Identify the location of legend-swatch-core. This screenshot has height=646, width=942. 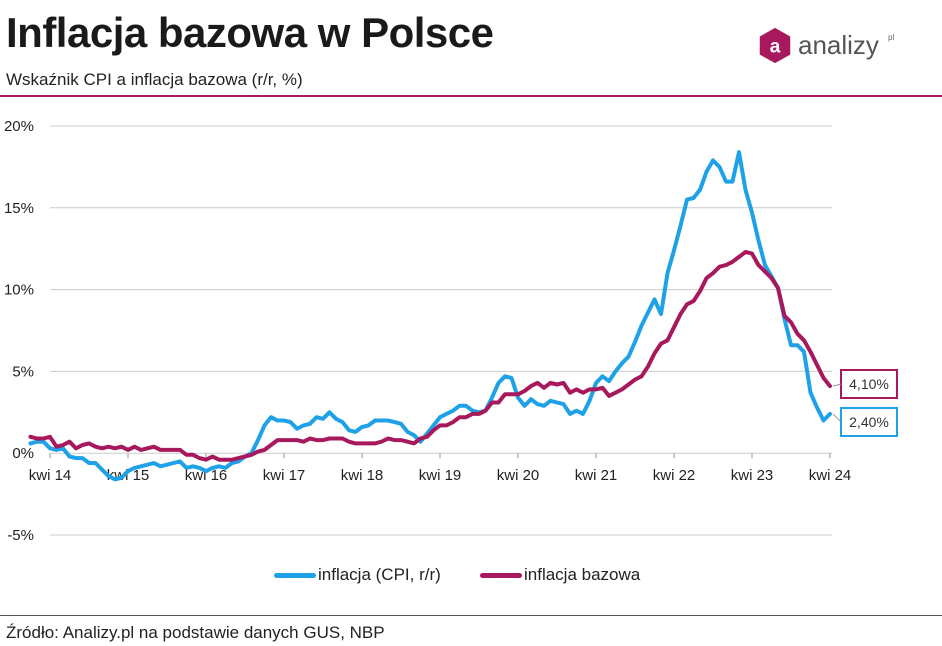
(501, 575).